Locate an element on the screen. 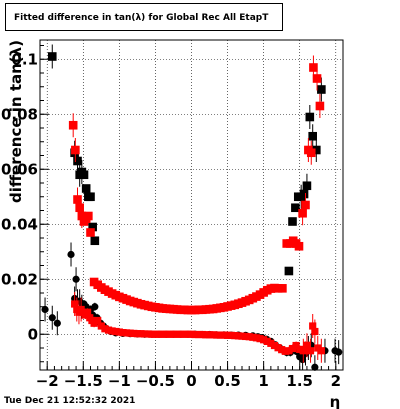 Image resolution: width=400 pixels, height=409 pixels. y-tick-label: 0.06 is located at coordinates (19, 169).